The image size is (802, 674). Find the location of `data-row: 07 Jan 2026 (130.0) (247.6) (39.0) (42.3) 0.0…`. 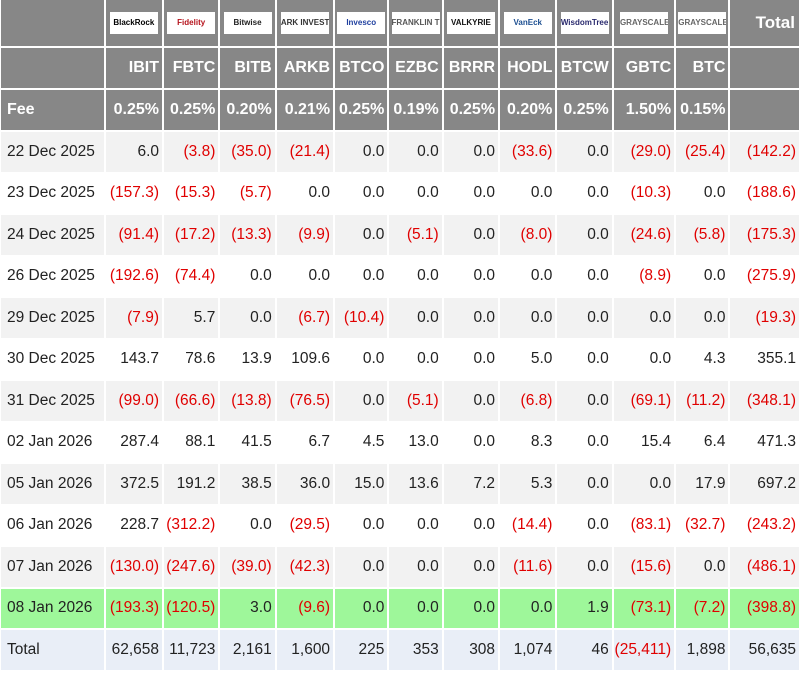

data-row: 07 Jan 2026 (130.0) (247.6) (39.0) (42.3) 0.0… is located at coordinates (400, 567).